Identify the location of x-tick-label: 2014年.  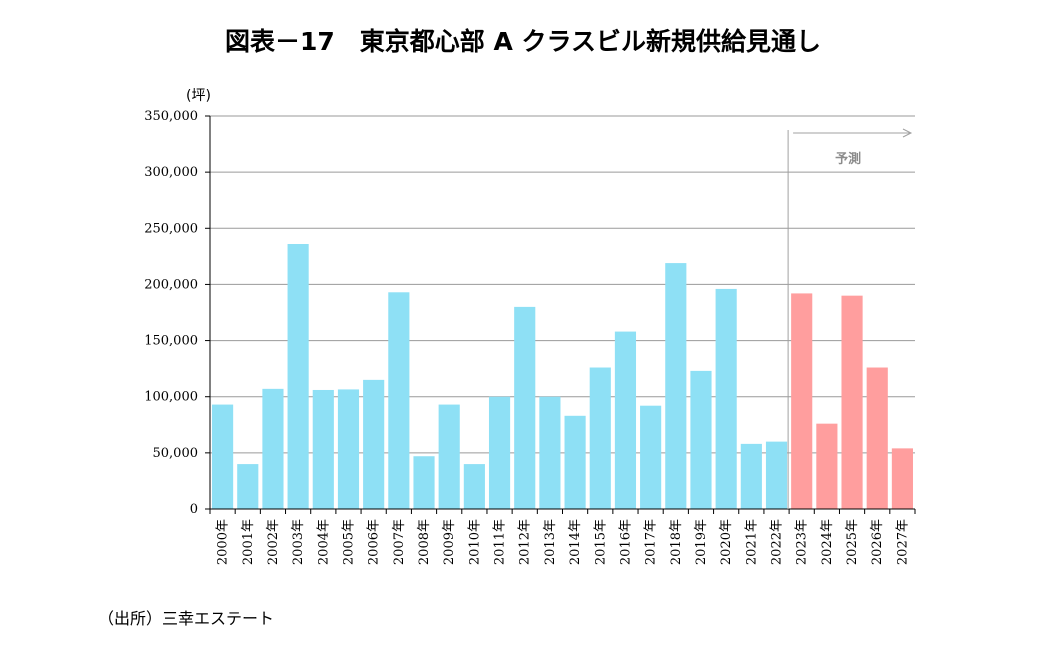
(575, 542).